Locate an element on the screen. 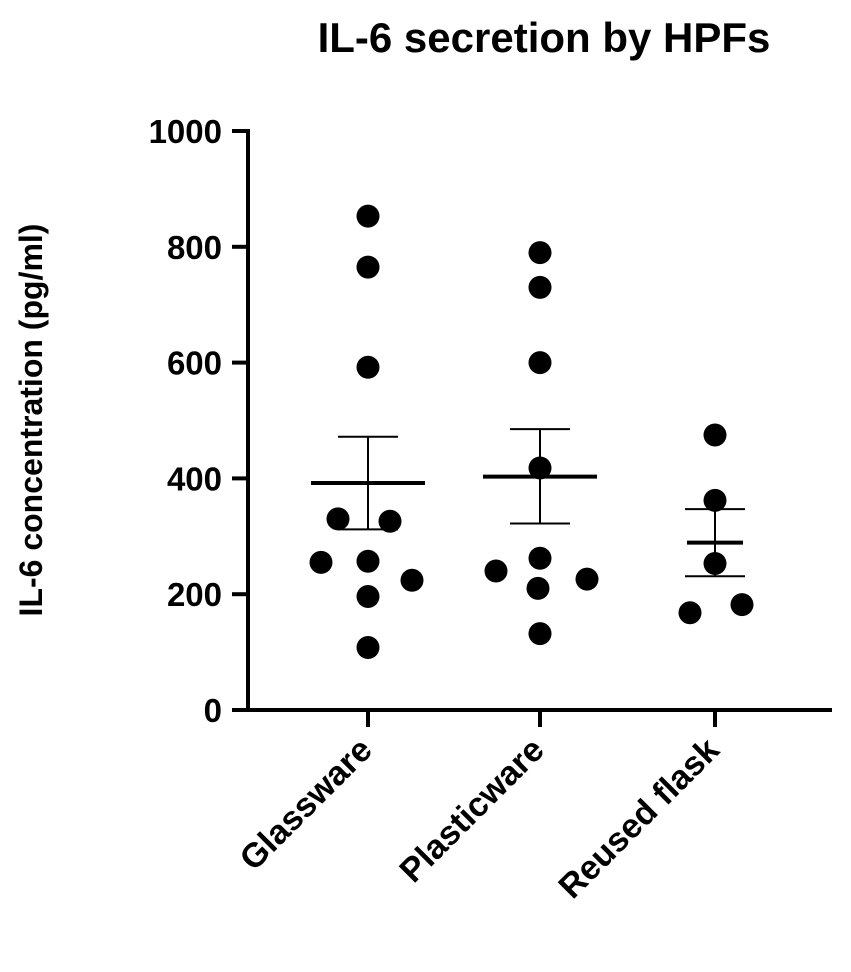  y-tick-label: 600 is located at coordinates (194, 363).